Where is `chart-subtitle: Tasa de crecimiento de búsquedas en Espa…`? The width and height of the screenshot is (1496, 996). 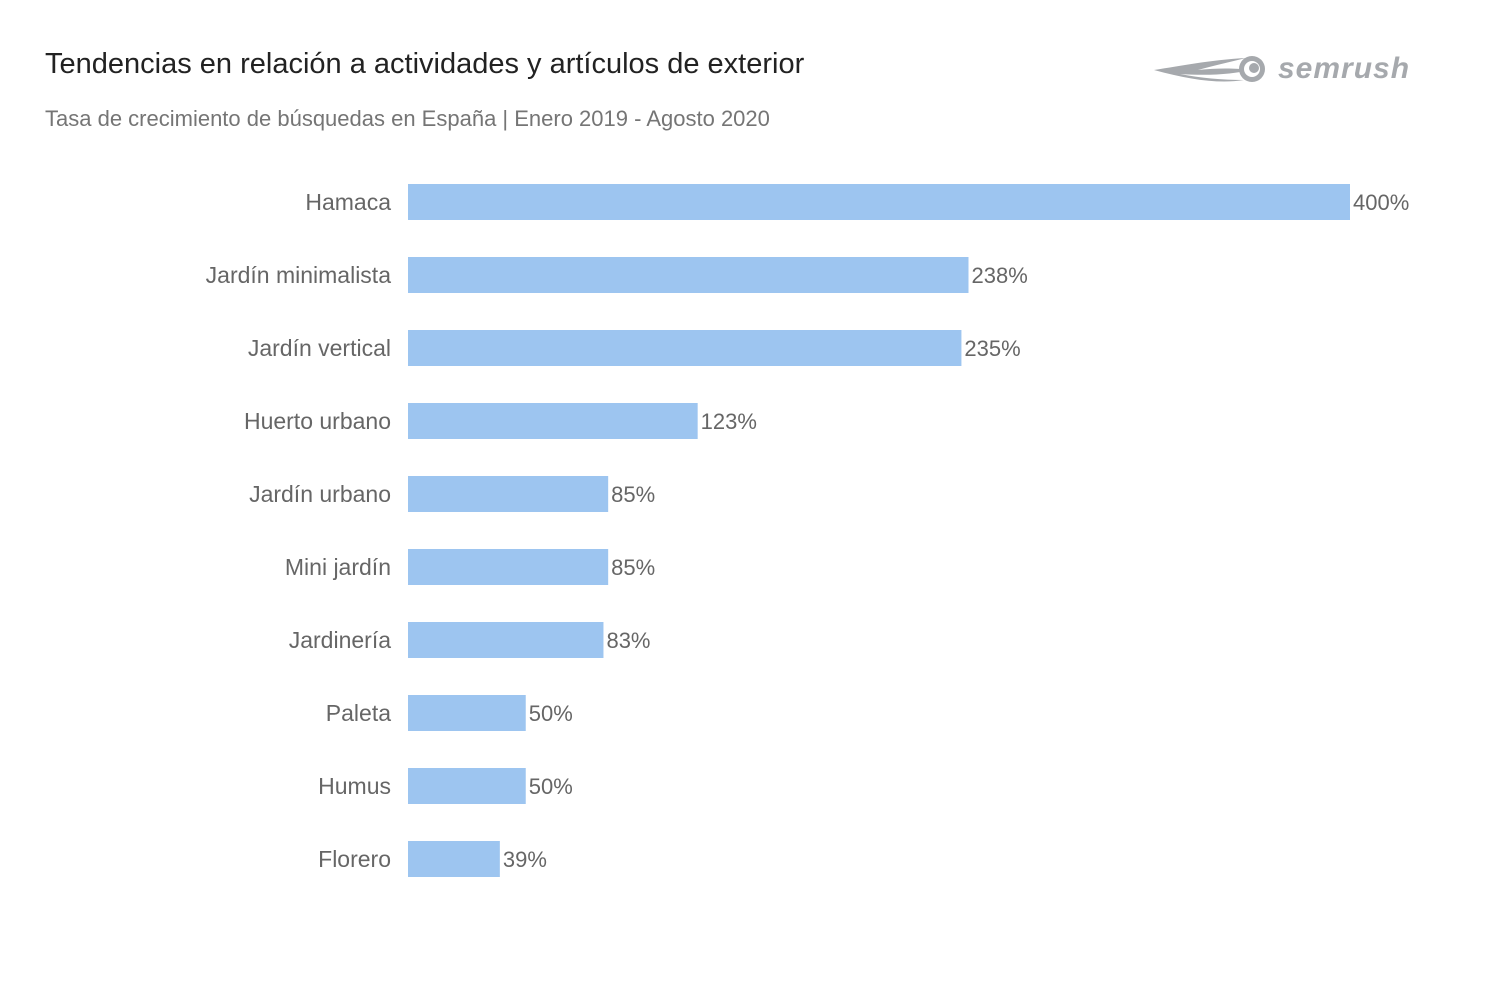 chart-subtitle: Tasa de crecimiento de búsquedas en Espa… is located at coordinates (407, 118).